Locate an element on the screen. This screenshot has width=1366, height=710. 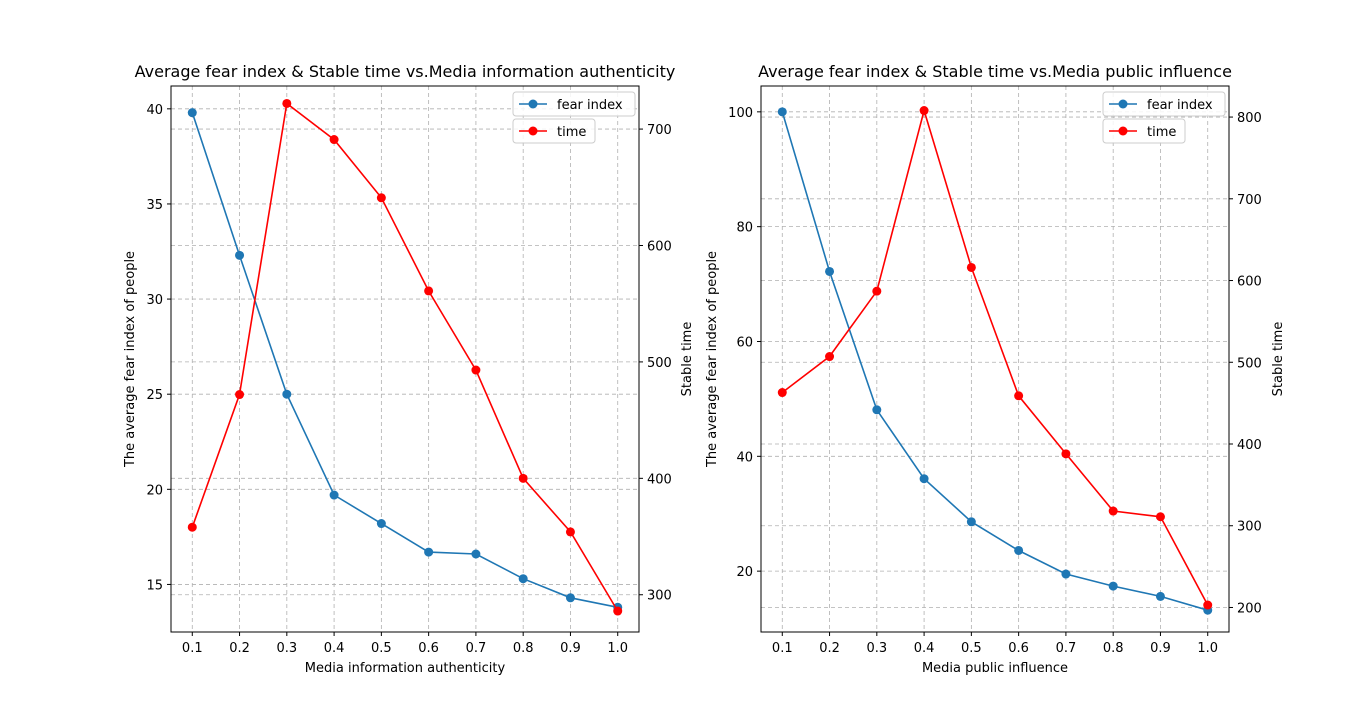
y-tick-label: 25 is located at coordinates (154, 395).